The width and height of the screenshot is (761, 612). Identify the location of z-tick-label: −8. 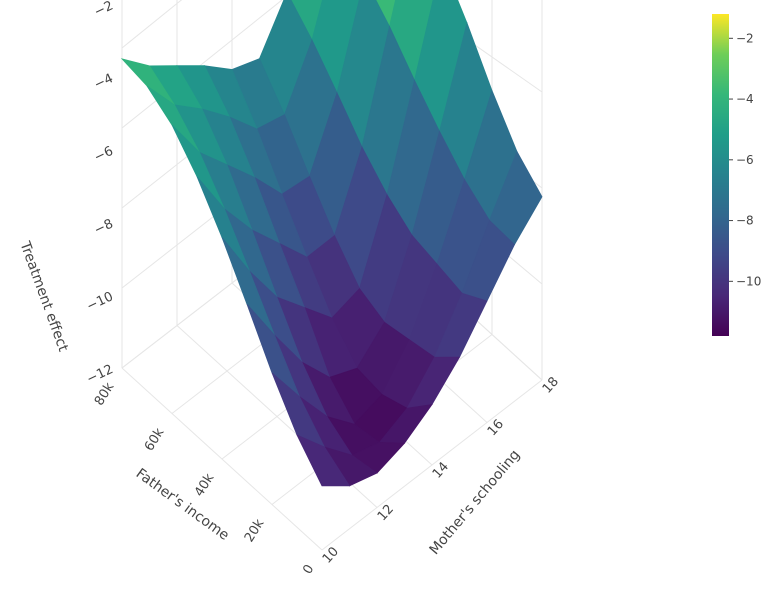
(104, 228).